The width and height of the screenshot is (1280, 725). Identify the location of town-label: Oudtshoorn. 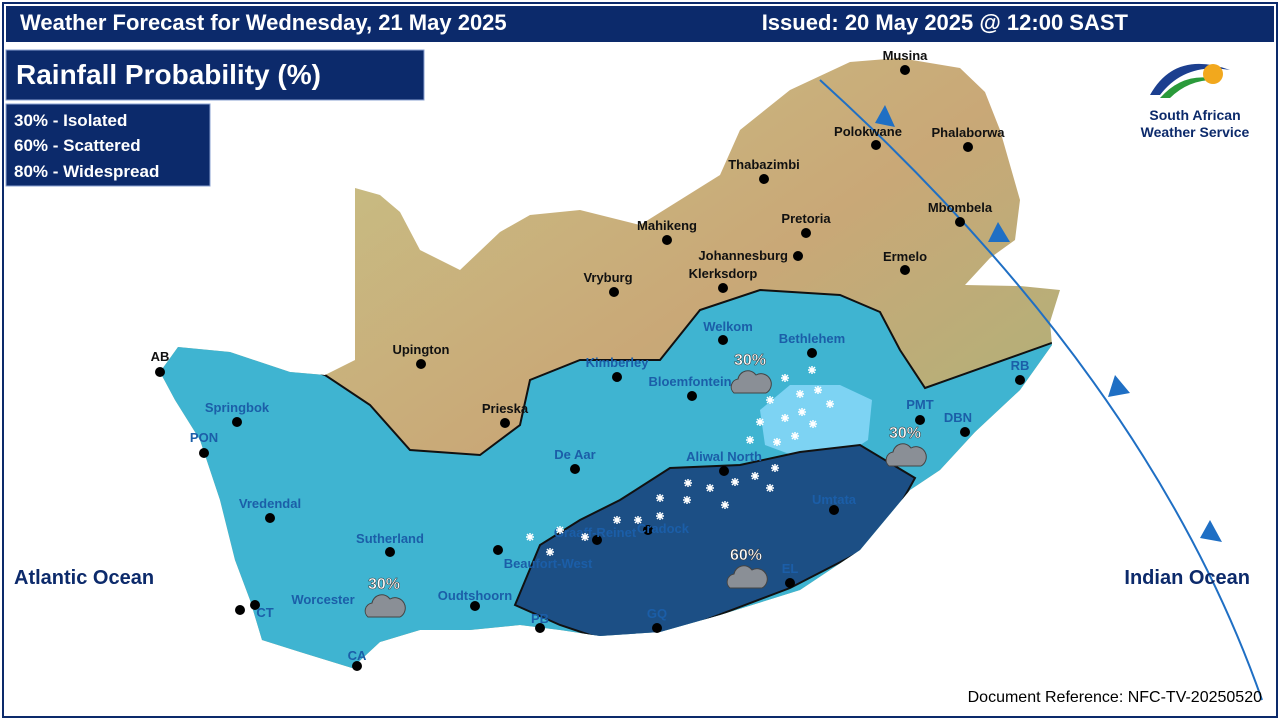
(475, 595).